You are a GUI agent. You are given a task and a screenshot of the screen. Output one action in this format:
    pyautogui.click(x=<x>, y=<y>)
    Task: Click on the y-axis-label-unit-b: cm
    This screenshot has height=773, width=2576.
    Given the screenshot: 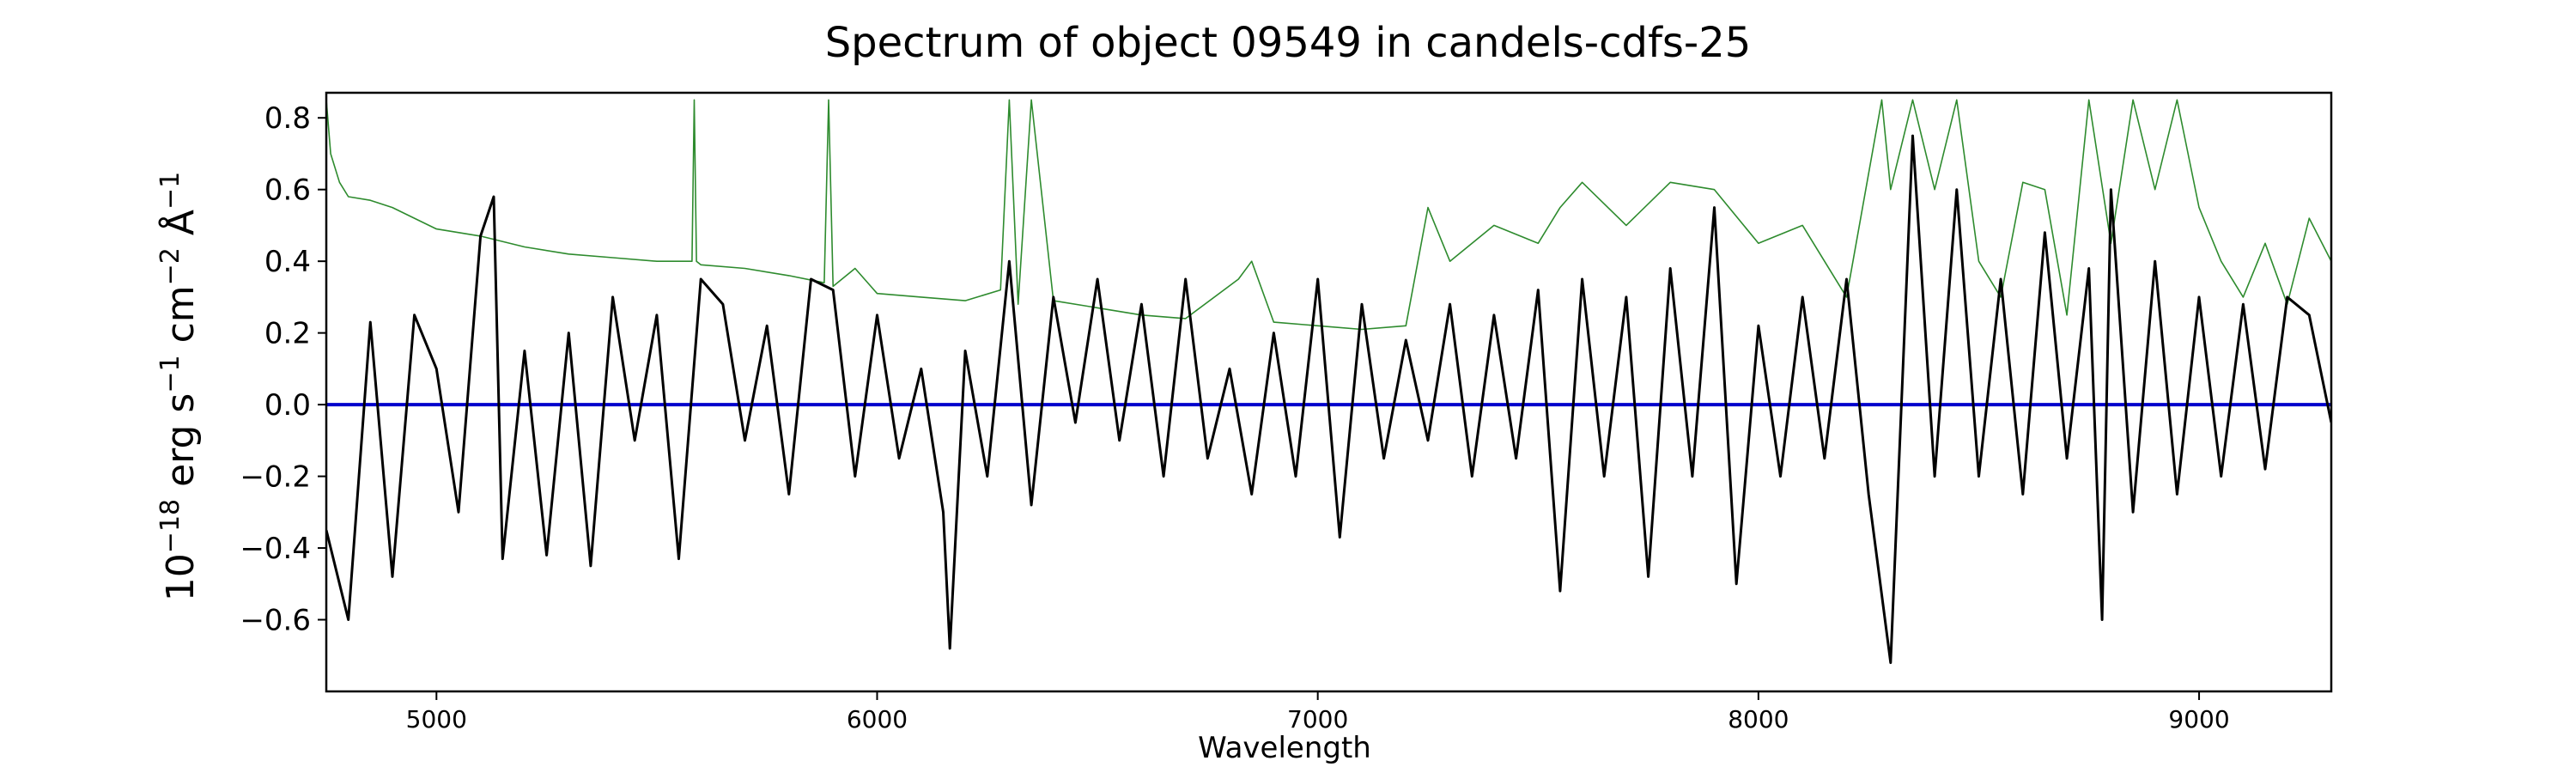 What is the action you would take?
    pyautogui.click(x=181, y=320)
    